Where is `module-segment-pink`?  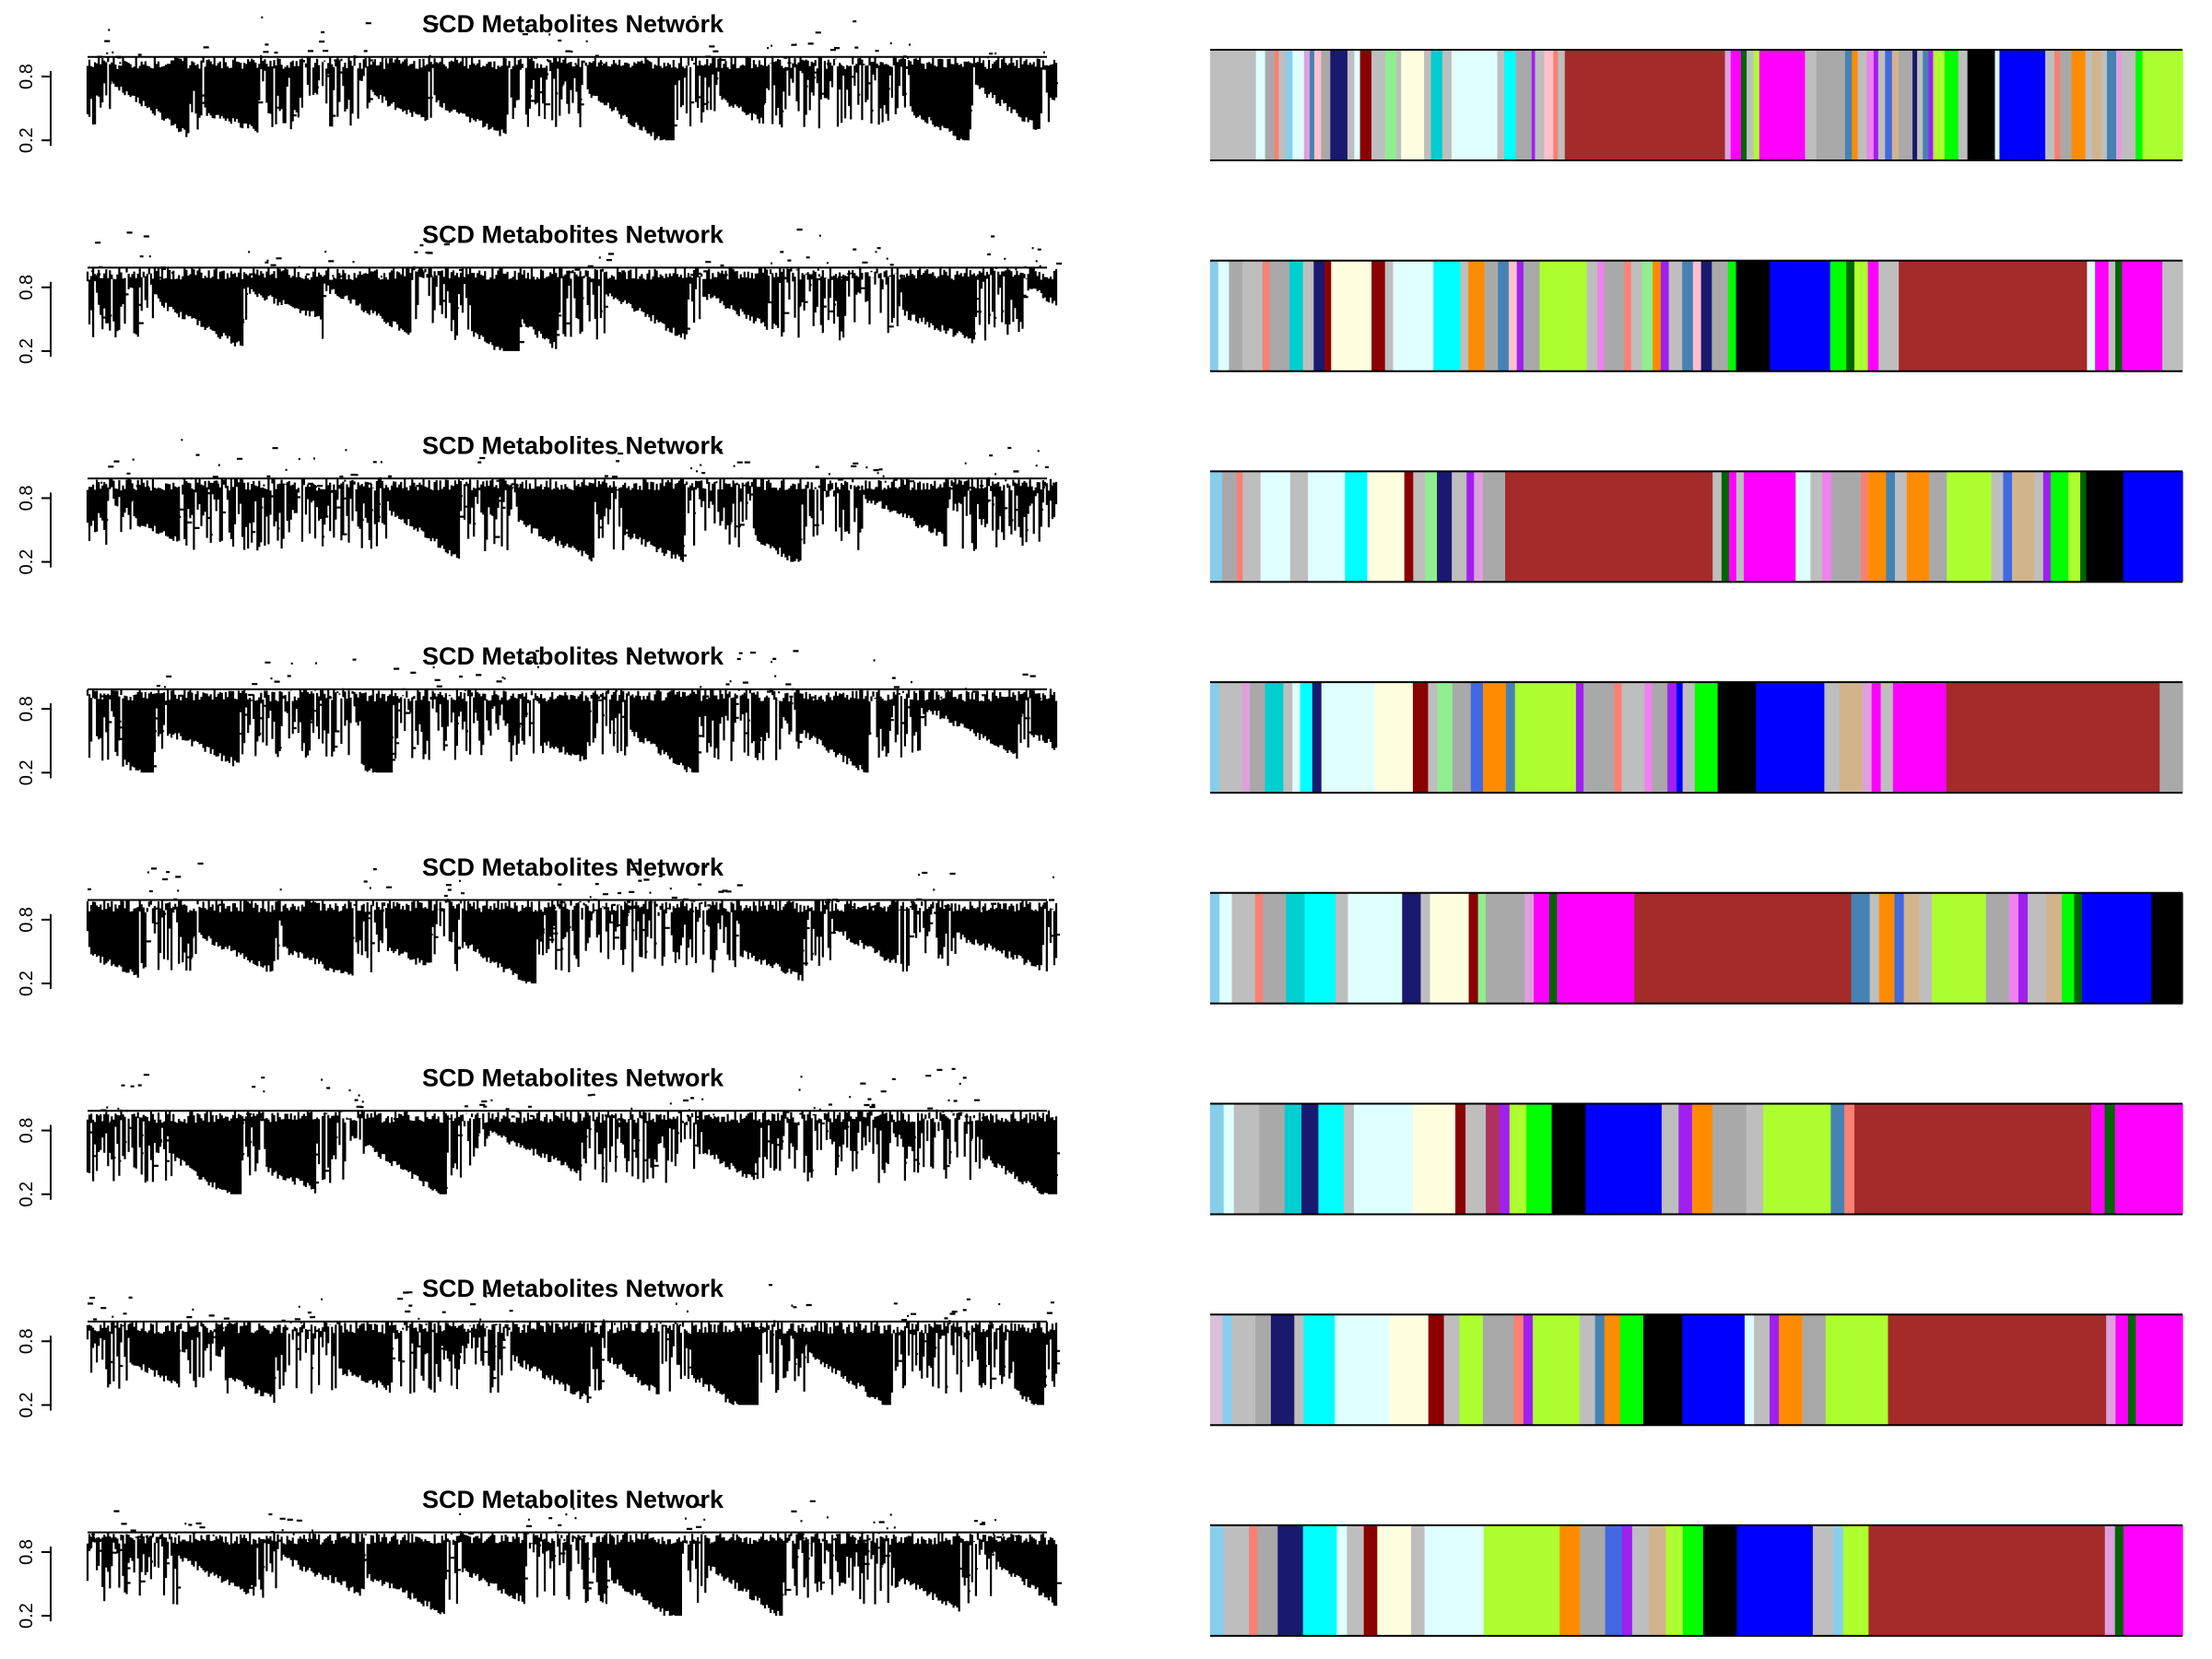 module-segment-pink is located at coordinates (1697, 315).